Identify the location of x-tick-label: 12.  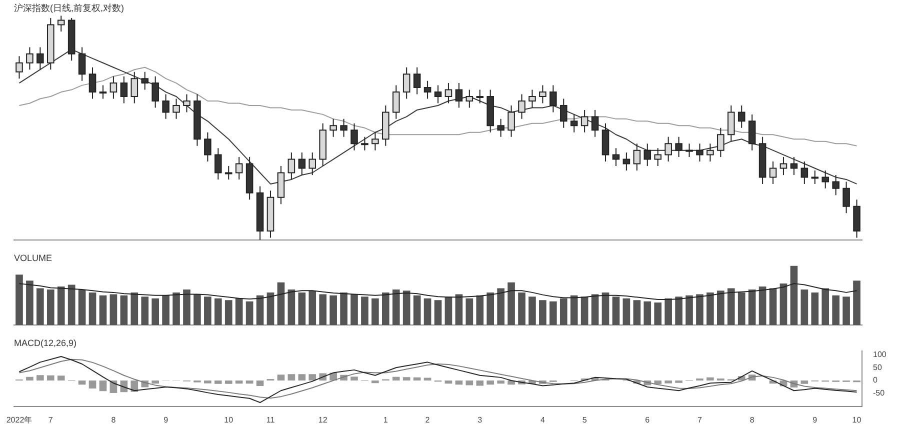
(323, 419).